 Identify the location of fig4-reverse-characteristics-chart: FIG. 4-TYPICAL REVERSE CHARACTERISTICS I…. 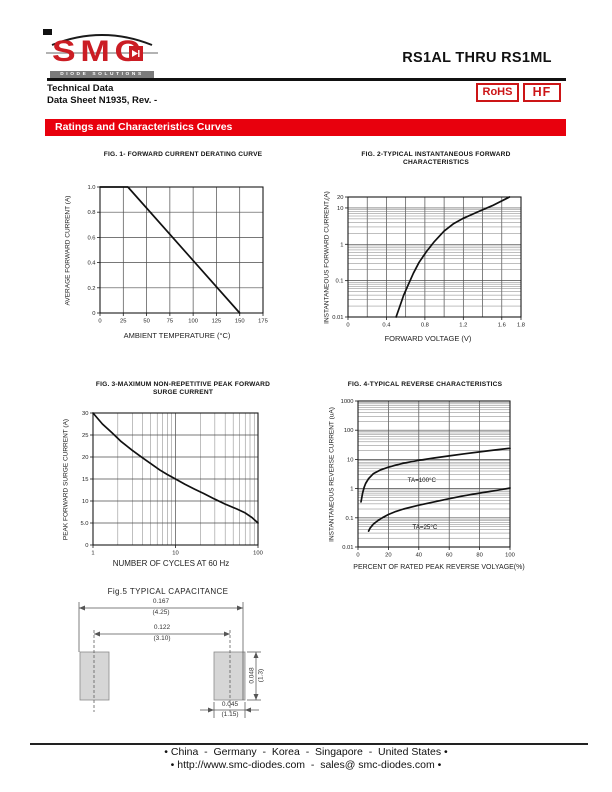
(425, 474).